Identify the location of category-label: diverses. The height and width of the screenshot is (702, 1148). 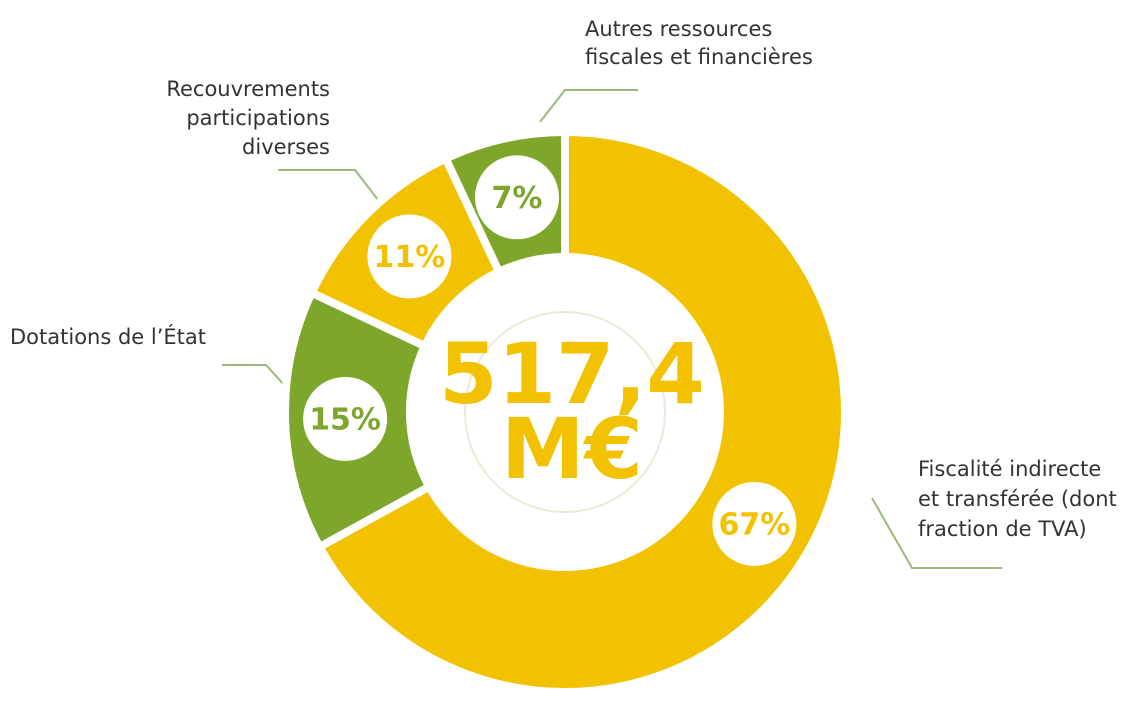
(286, 147).